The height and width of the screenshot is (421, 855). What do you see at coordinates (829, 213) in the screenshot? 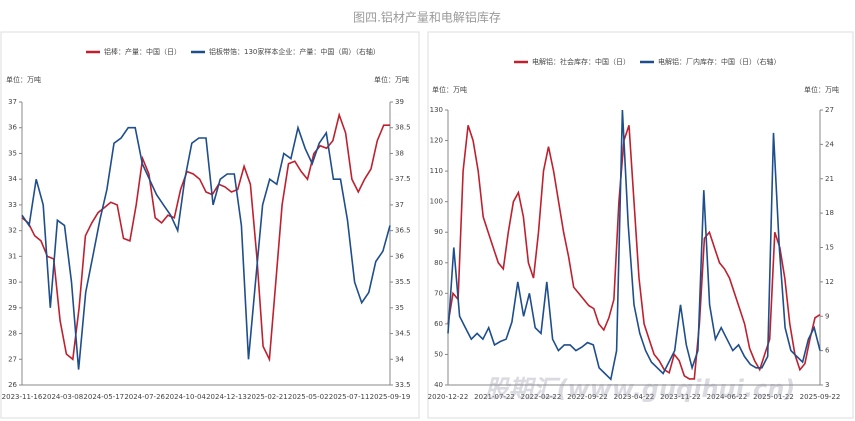
I see `y2-tick-label: 18` at bounding box center [829, 213].